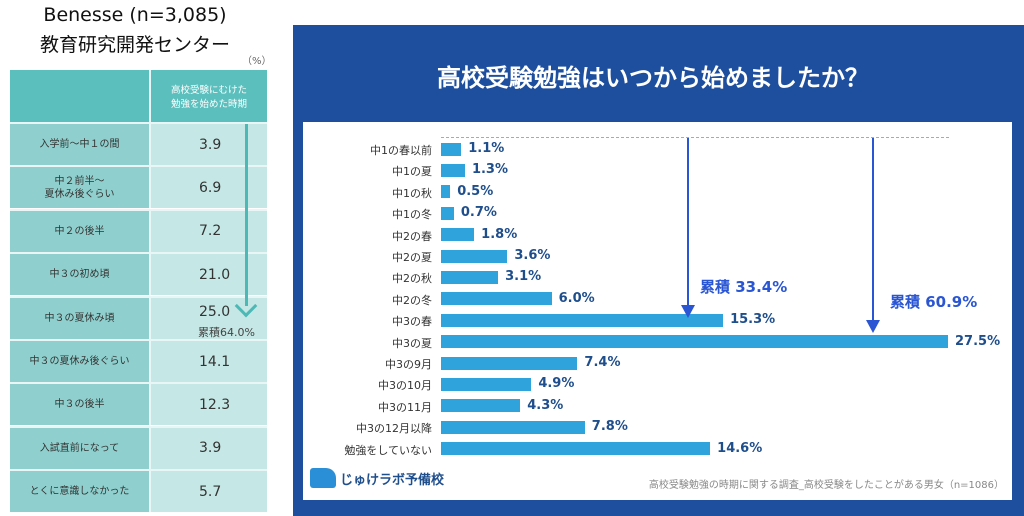  Describe the element at coordinates (79, 275) in the screenshot. I see `row-label: 中３の初め頃` at that location.